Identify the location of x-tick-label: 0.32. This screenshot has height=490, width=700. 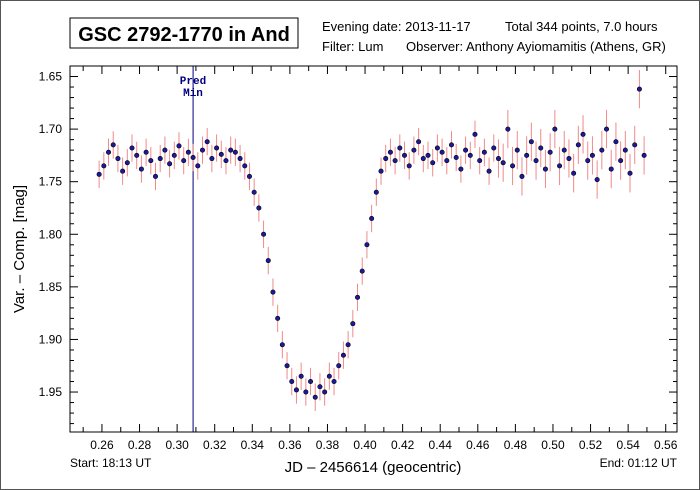
(215, 445).